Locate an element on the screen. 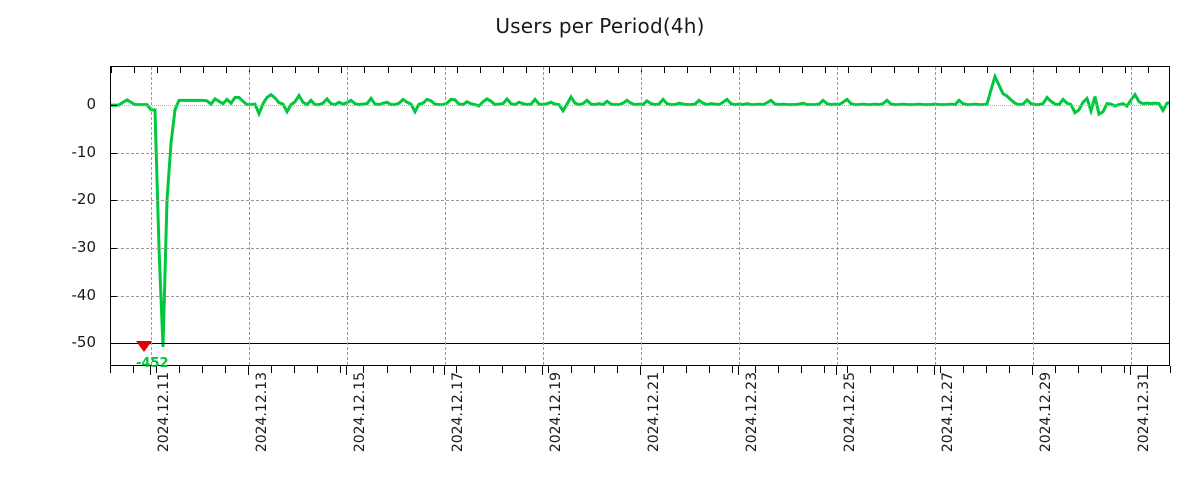  x-tick-label: 2024.12.17 is located at coordinates (458, 412).